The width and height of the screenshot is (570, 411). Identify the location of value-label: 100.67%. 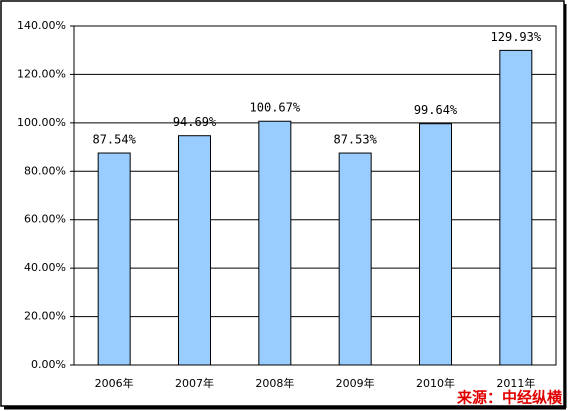
(275, 108).